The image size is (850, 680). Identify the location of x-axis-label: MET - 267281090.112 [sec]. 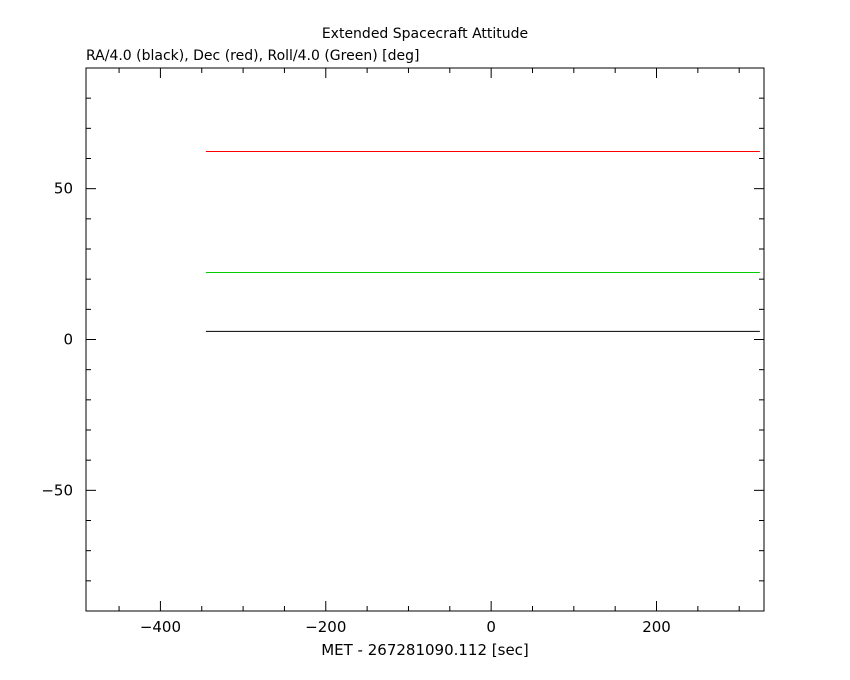
(425, 650).